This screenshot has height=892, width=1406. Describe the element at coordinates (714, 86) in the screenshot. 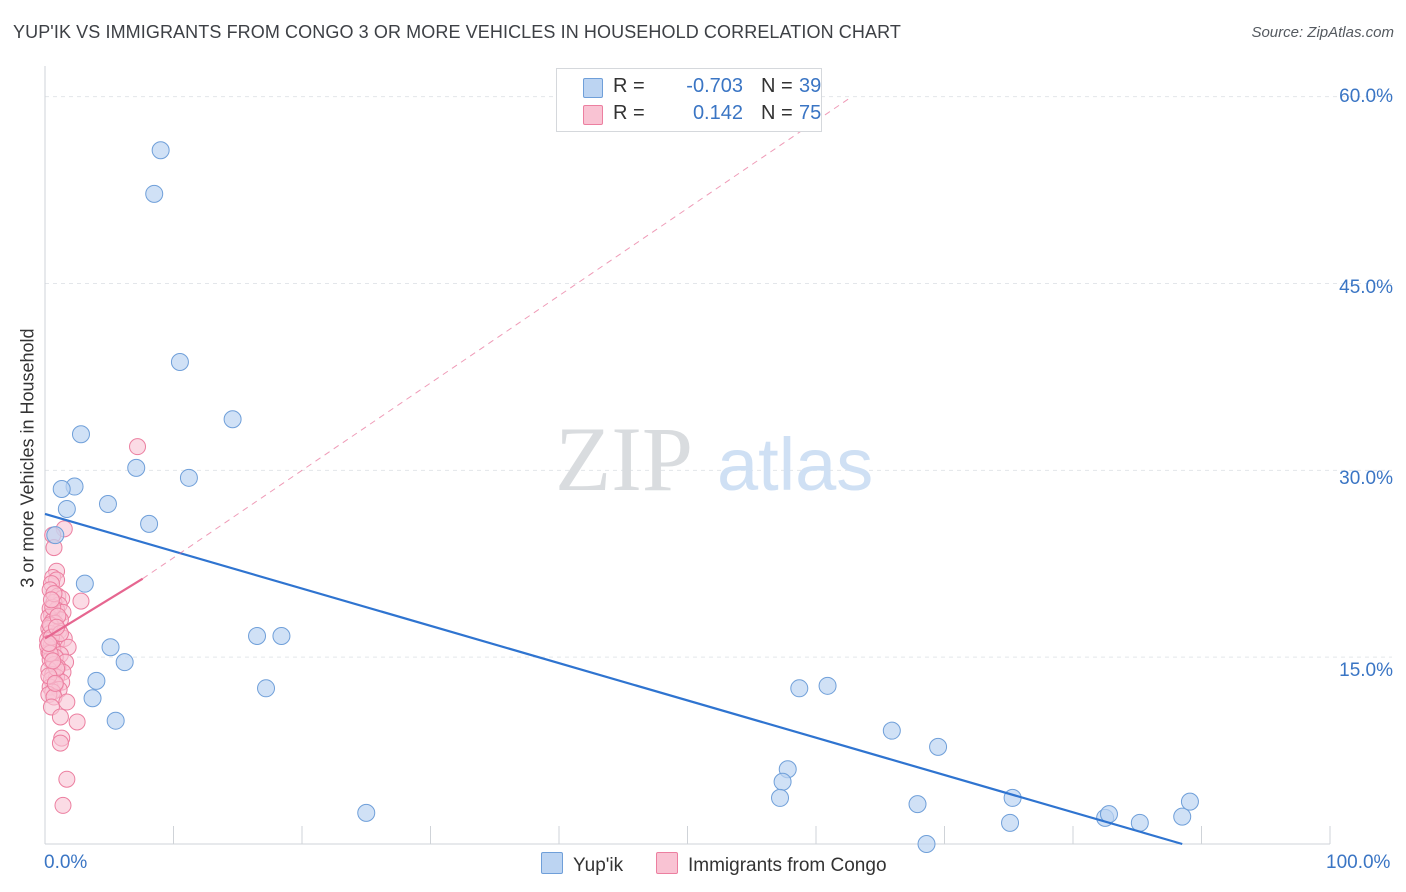

I see `legend-r-value: -0.703` at that location.